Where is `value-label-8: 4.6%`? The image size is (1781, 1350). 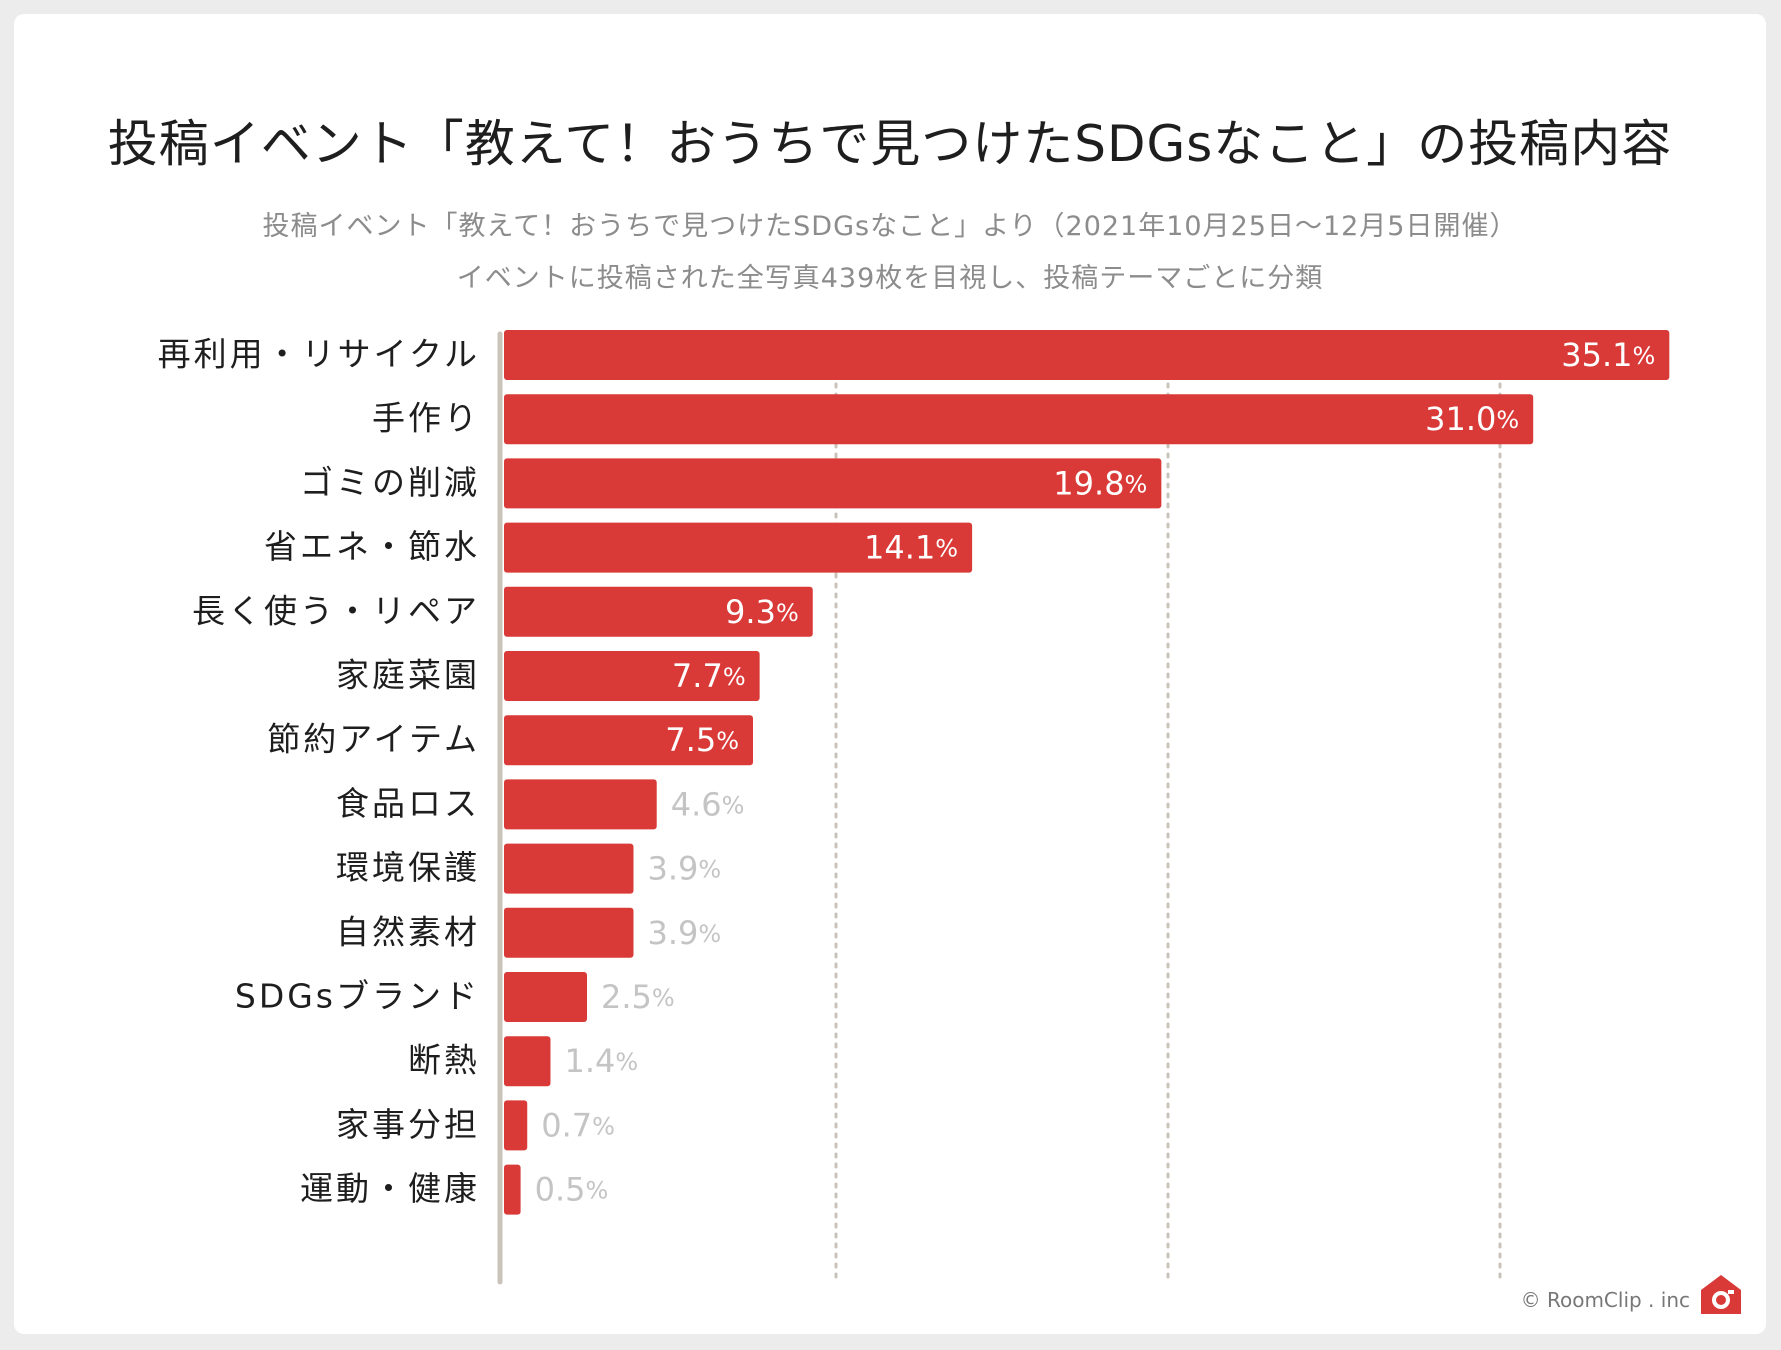 value-label-8: 4.6% is located at coordinates (708, 804).